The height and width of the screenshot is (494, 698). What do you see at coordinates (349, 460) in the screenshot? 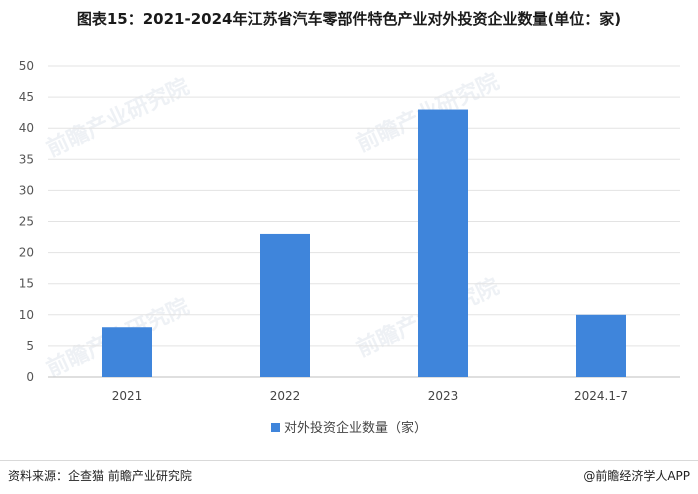
I see `footer-divider` at bounding box center [349, 460].